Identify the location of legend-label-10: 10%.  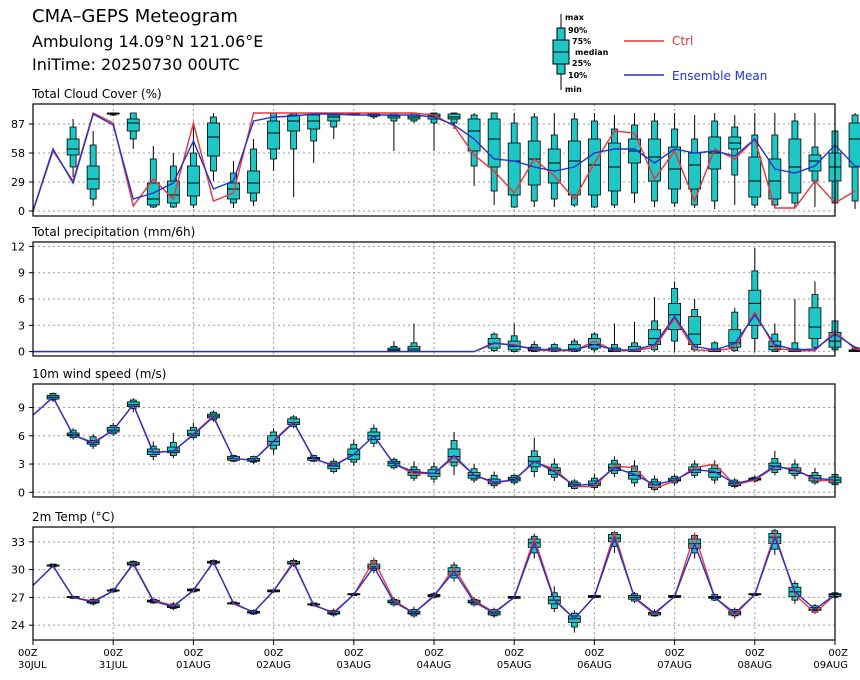
(577, 75).